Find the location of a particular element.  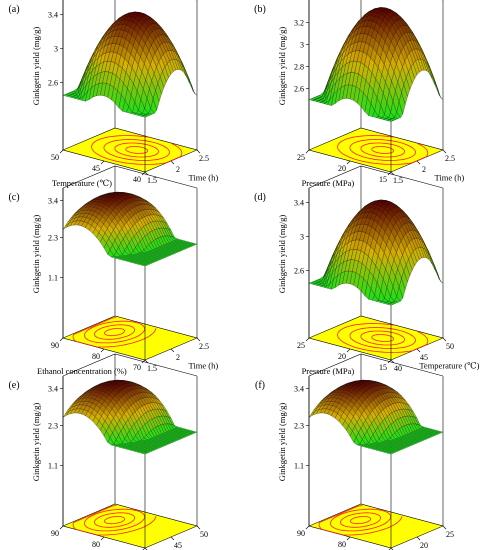

panel-label: (e) is located at coordinates (13, 385).